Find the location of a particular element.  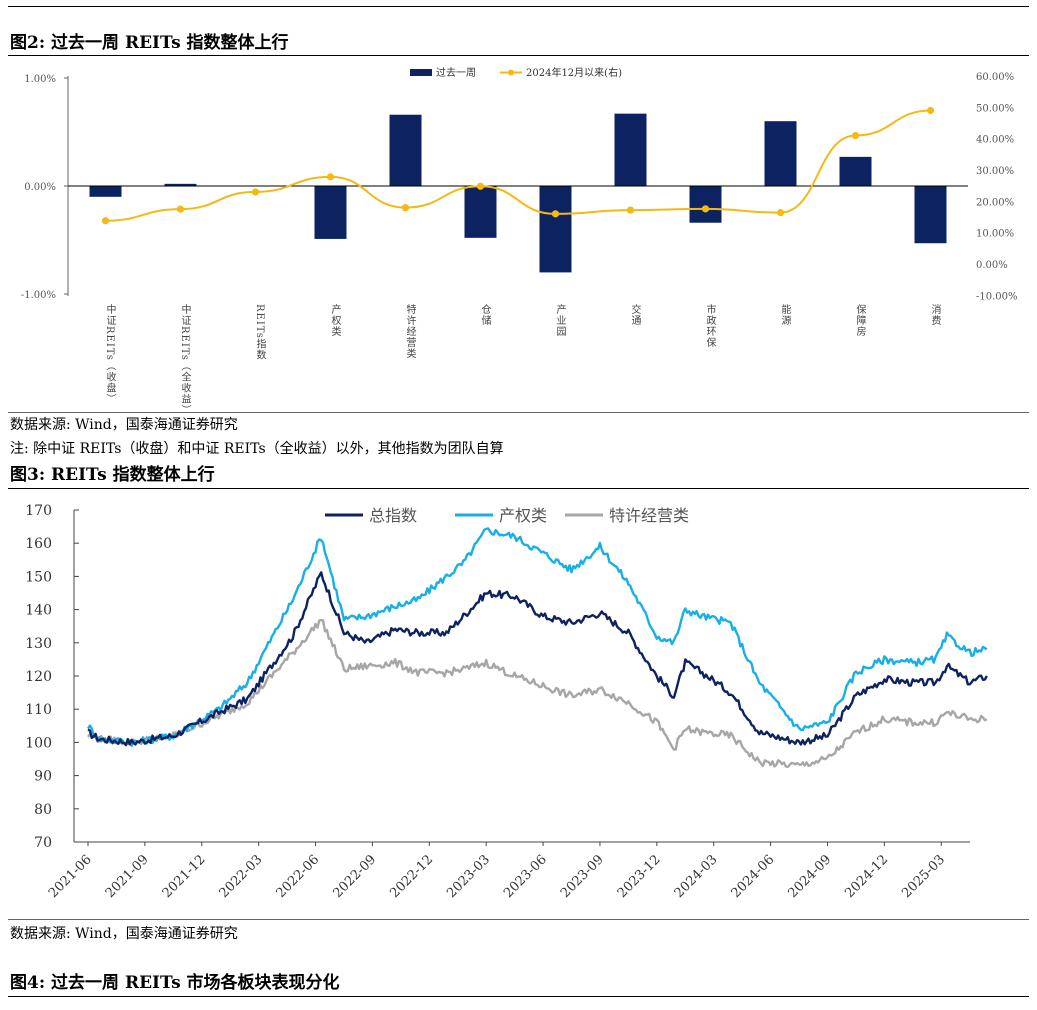

fig3-y-tick-label: 140 is located at coordinates (38, 611).